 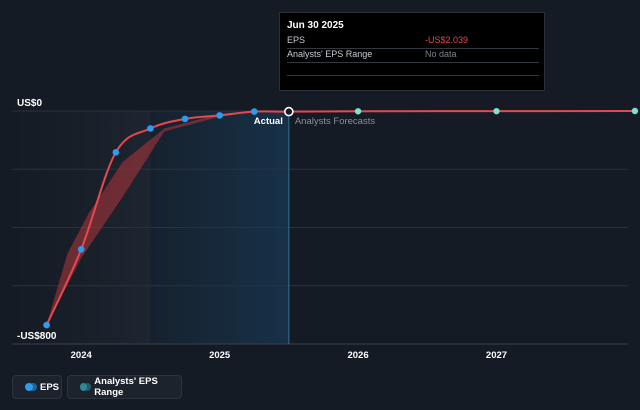 I want to click on legend-label-eps-range: Analysts' EPS Range, so click(x=126, y=387).